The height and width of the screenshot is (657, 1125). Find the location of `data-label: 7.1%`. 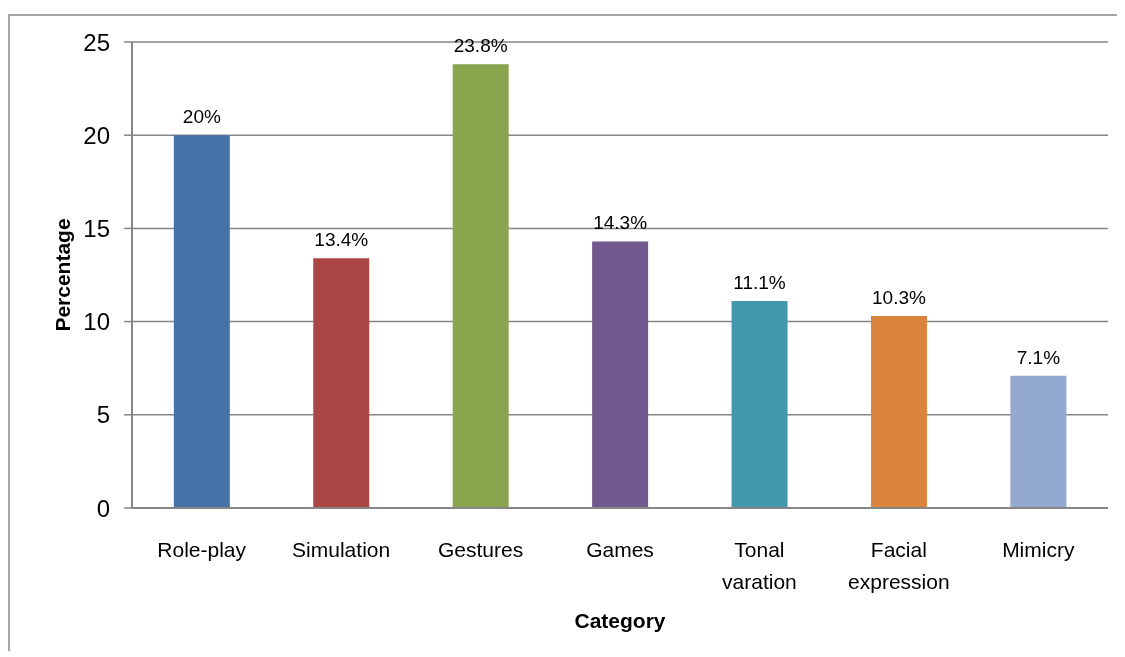

data-label: 7.1% is located at coordinates (1038, 357).